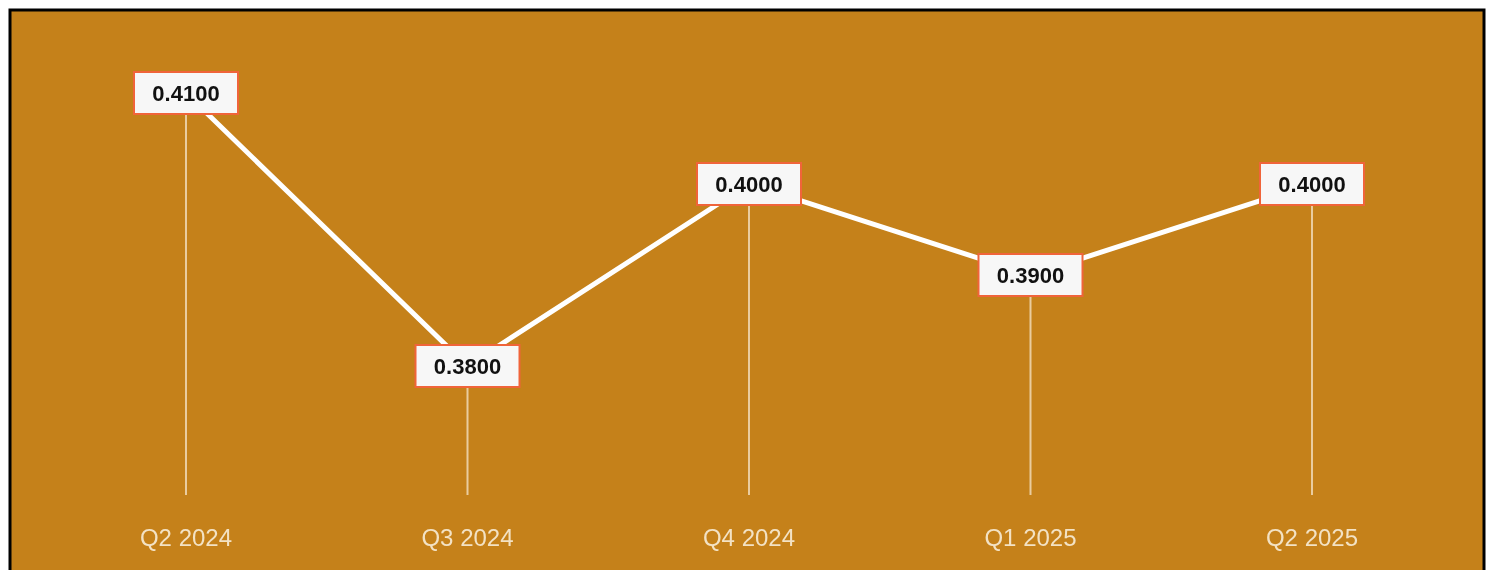 The width and height of the screenshot is (1494, 570). What do you see at coordinates (1030, 275) in the screenshot?
I see `data-label: 0.3900` at bounding box center [1030, 275].